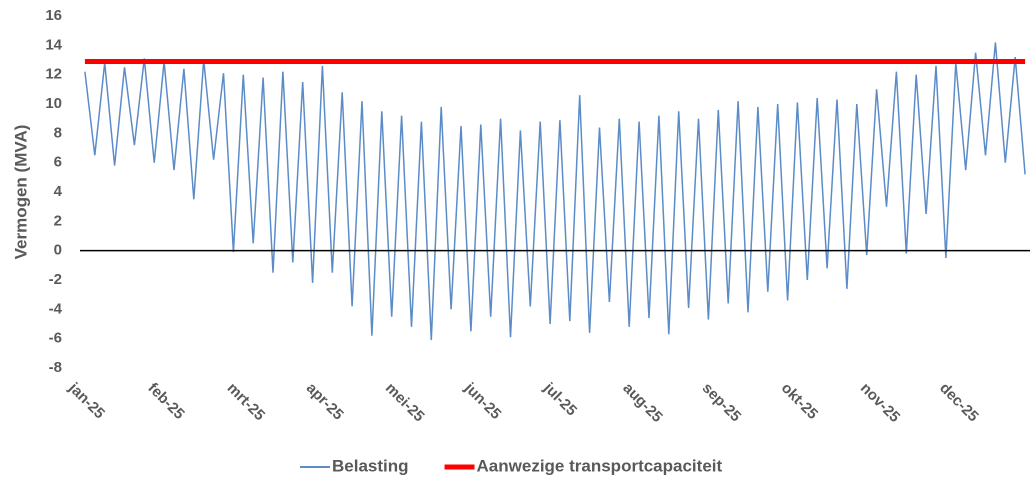  I want to click on y-tick-label: 4, so click(58, 191).